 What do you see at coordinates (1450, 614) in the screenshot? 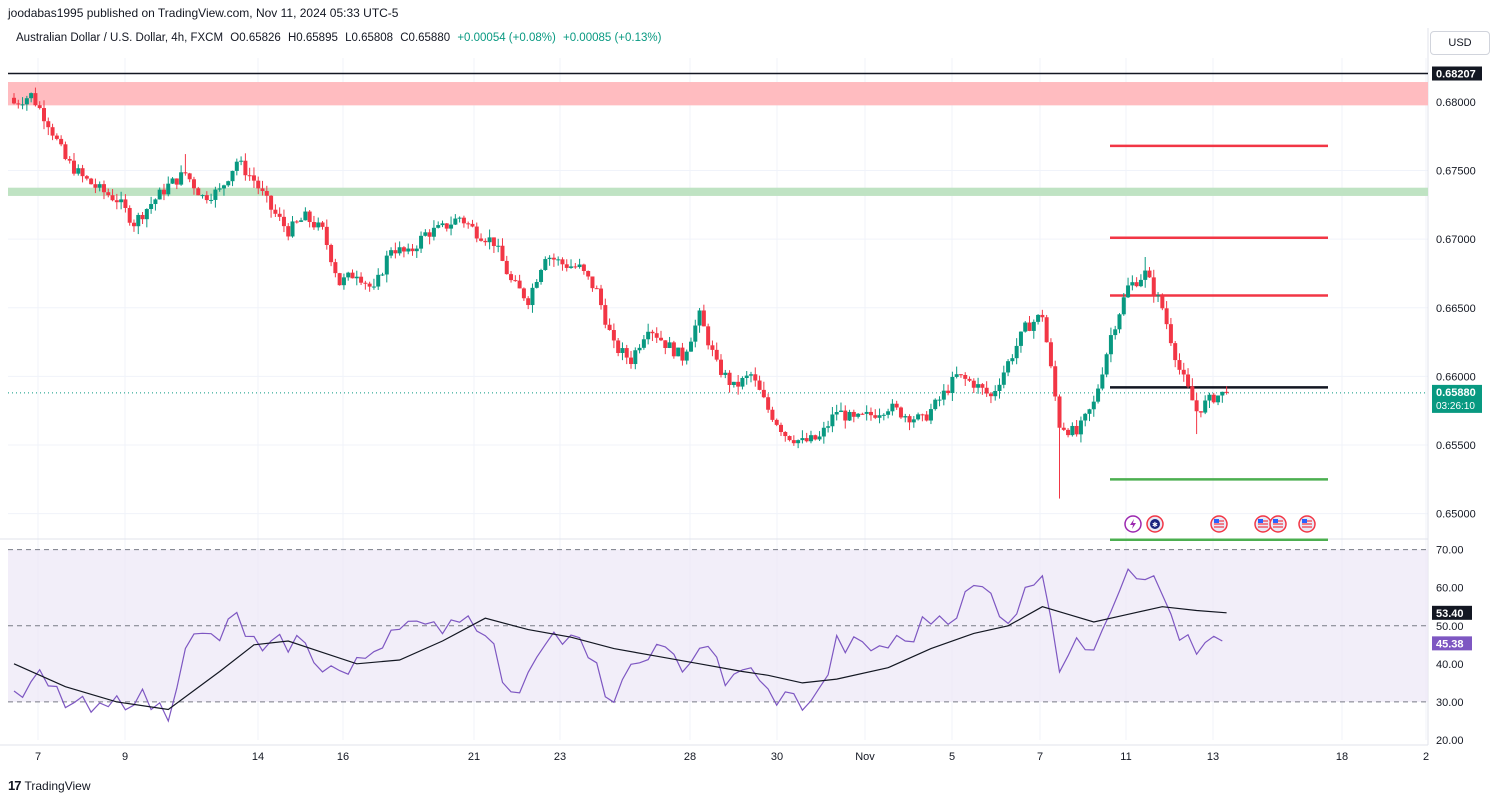
I see `rsi-value-badge-label: 53.40` at bounding box center [1450, 614].